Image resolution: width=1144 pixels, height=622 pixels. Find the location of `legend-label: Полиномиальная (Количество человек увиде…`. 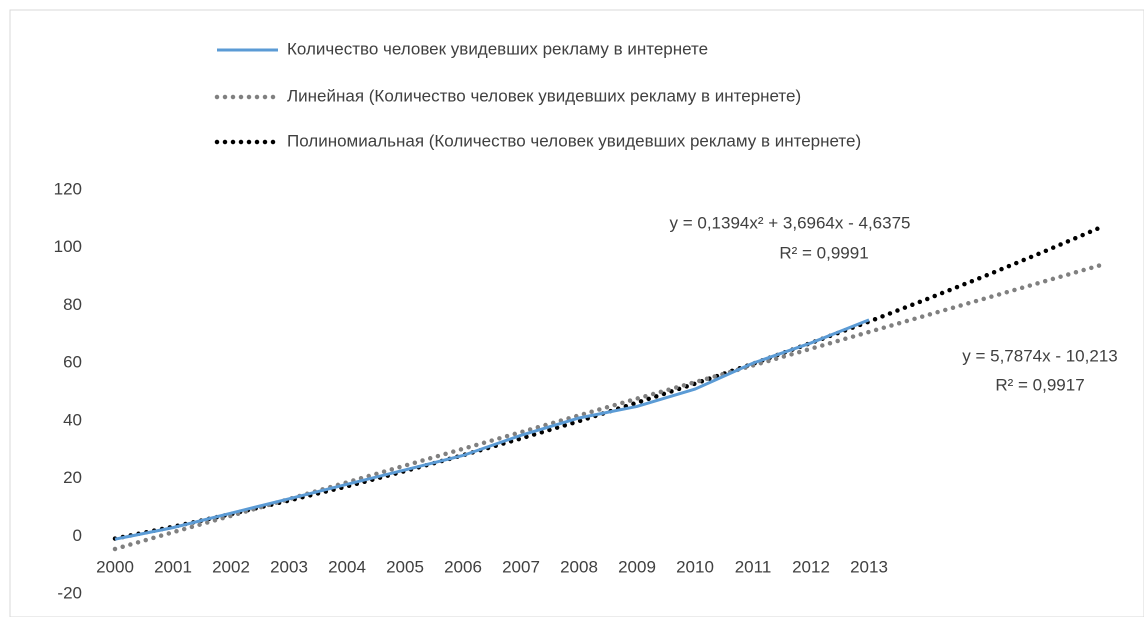

legend-label: Полиномиальная (Количество человек увиде… is located at coordinates (574, 140).